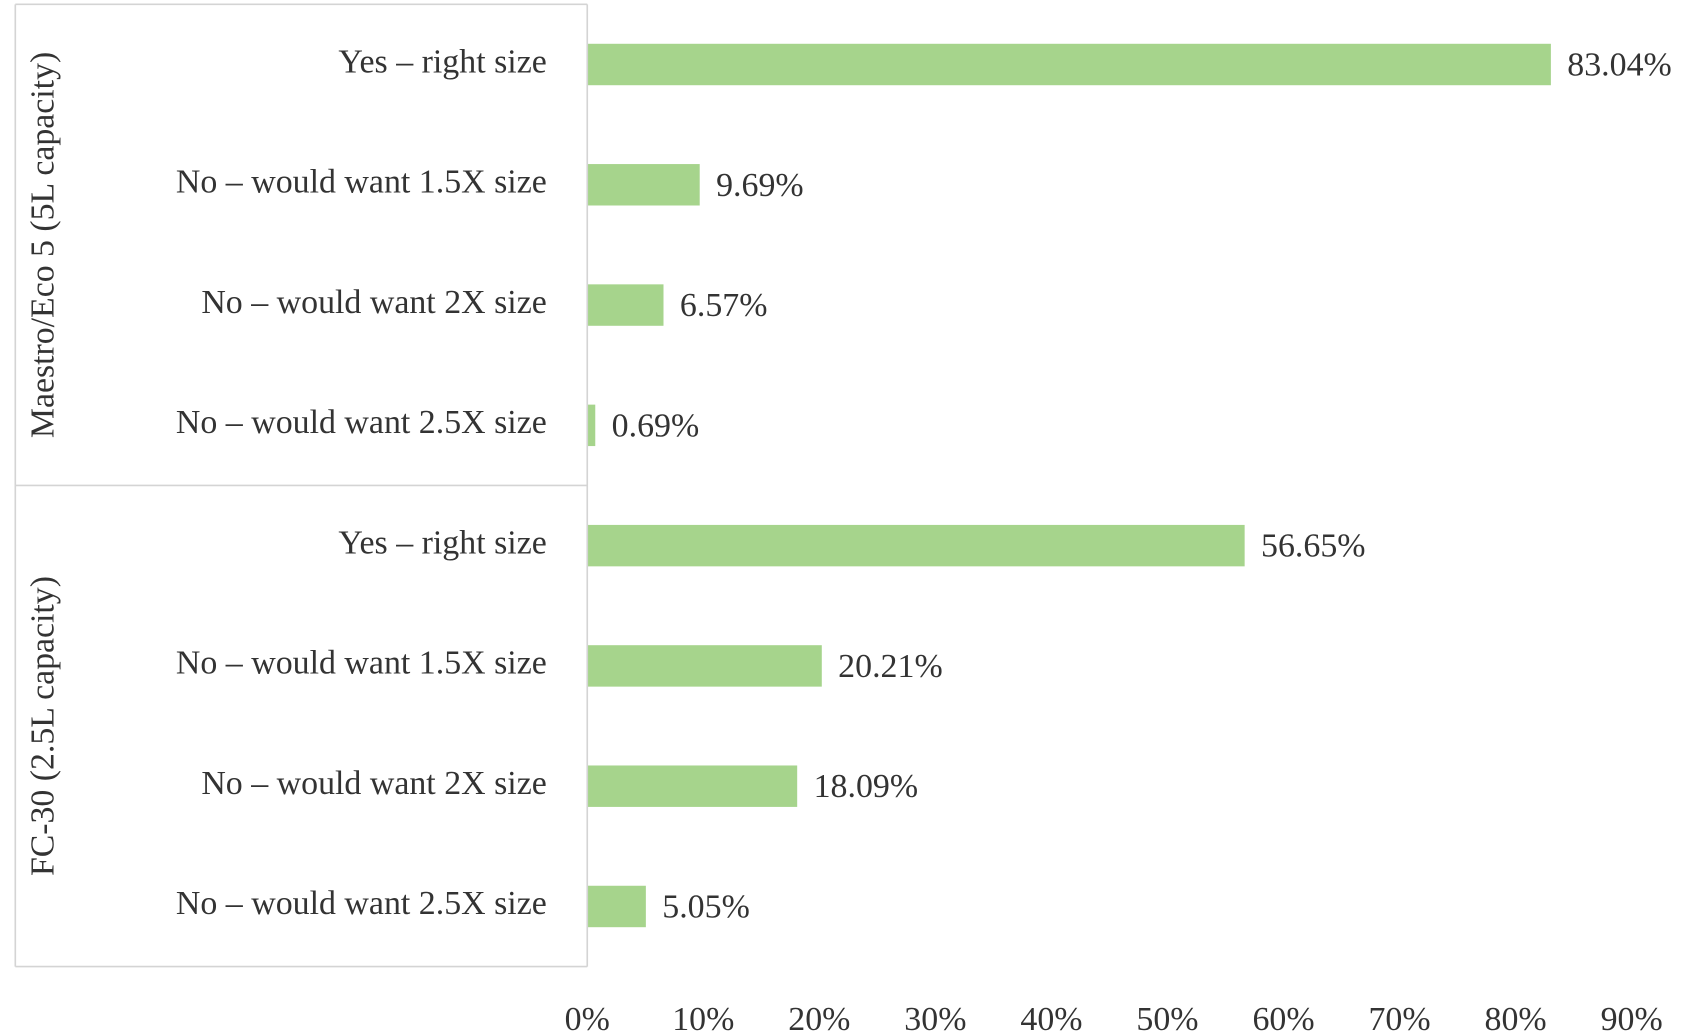 Image resolution: width=1706 pixels, height=1036 pixels. What do you see at coordinates (43, 726) in the screenshot?
I see `group-label: FC-30 (2.5L capacity)` at bounding box center [43, 726].